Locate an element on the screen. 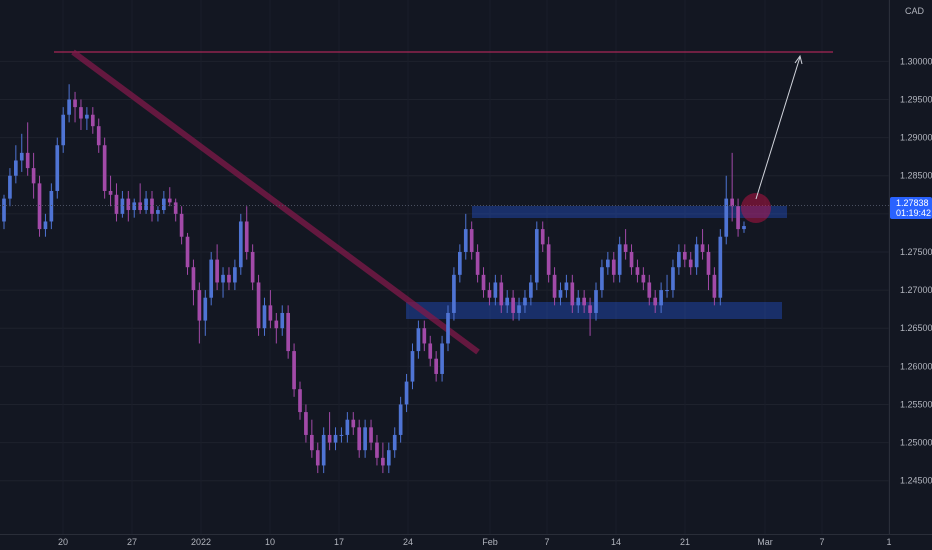 The height and width of the screenshot is (550, 932). resistance-zone is located at coordinates (629, 212).